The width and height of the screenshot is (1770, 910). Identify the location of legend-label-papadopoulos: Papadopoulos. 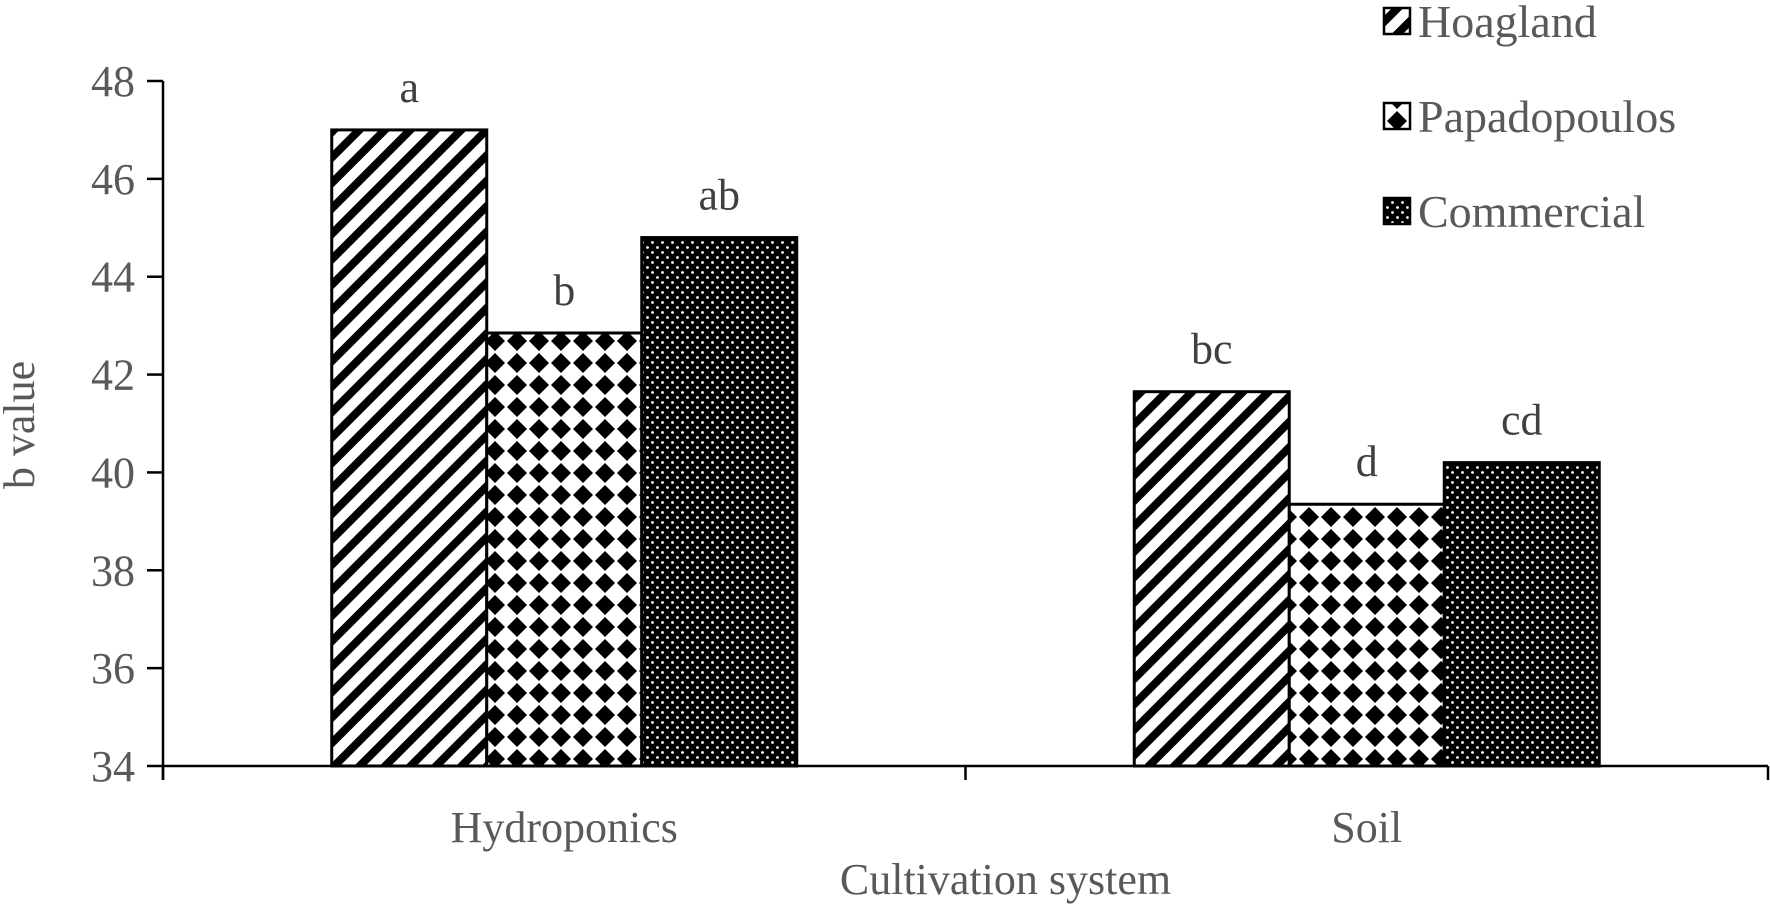
(1547, 116).